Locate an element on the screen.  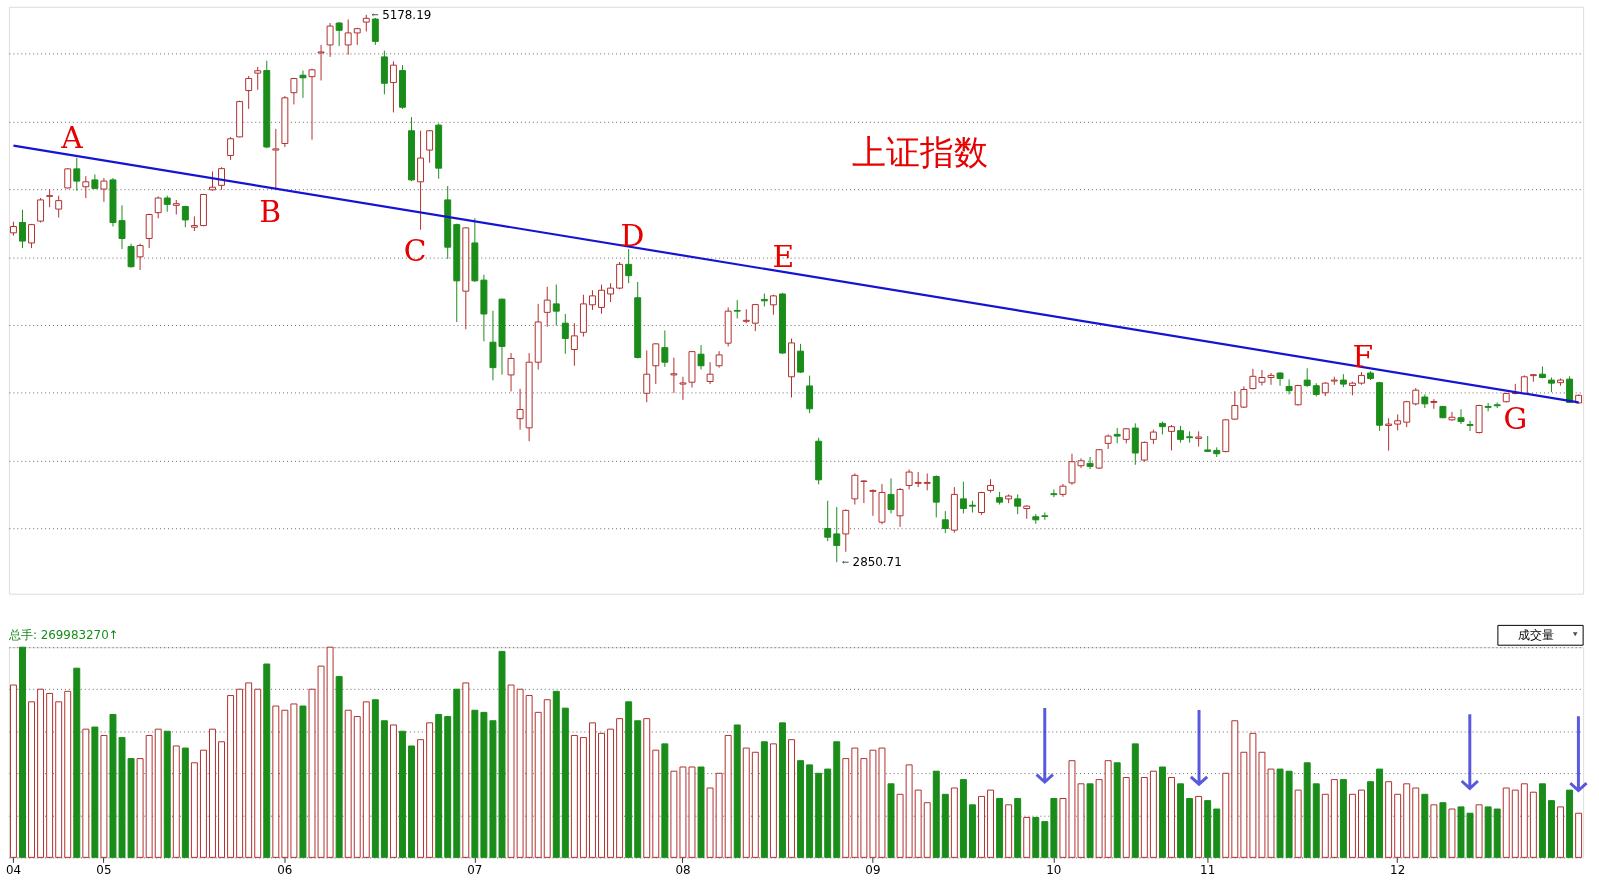
x-tick-label: 10 is located at coordinates (1054, 869).